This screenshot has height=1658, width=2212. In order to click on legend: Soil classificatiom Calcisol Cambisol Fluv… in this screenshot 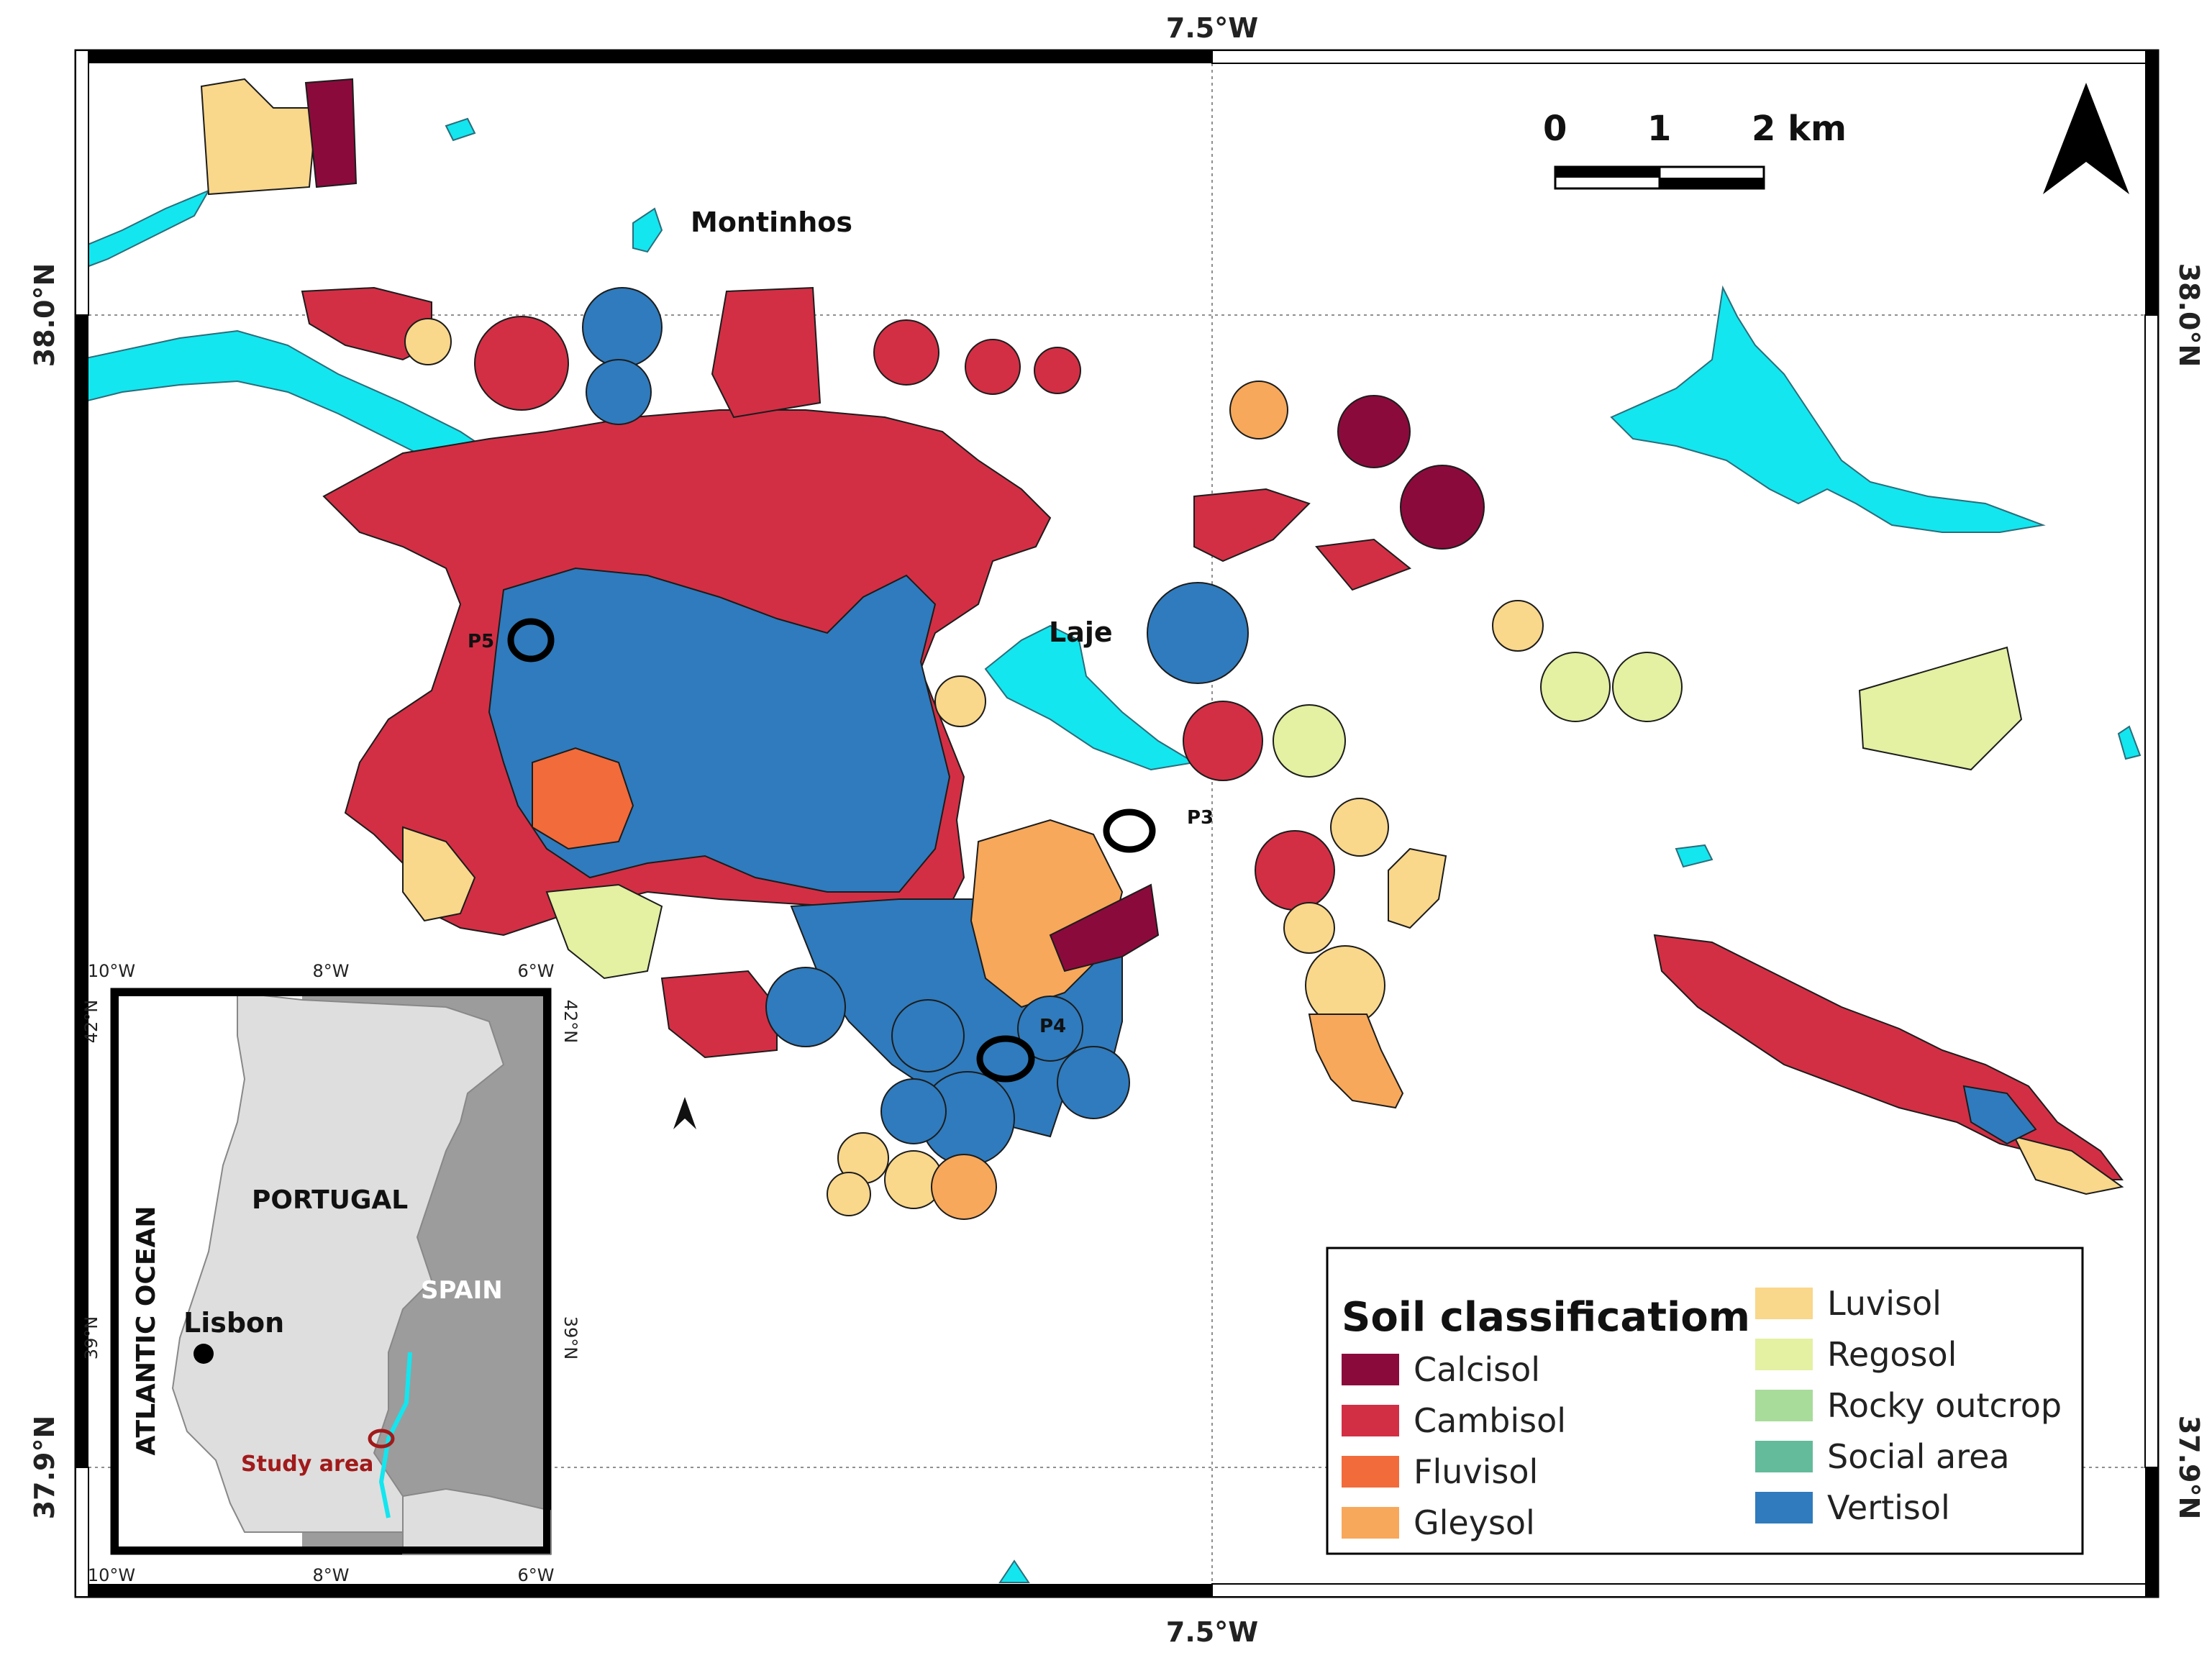, I will do `click(1705, 1401)`.